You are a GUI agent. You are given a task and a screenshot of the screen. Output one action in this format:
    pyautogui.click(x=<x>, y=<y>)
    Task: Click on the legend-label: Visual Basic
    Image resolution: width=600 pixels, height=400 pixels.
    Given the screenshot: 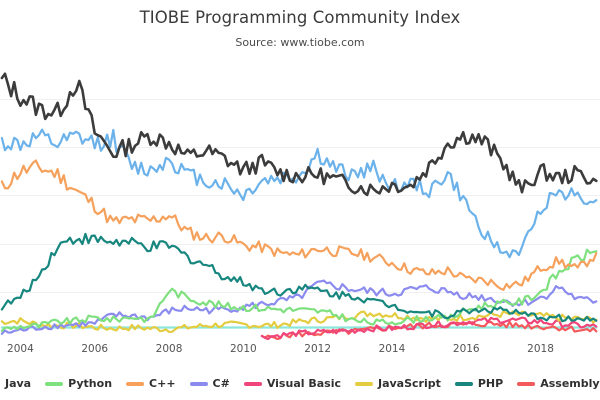 What is the action you would take?
    pyautogui.click(x=303, y=383)
    